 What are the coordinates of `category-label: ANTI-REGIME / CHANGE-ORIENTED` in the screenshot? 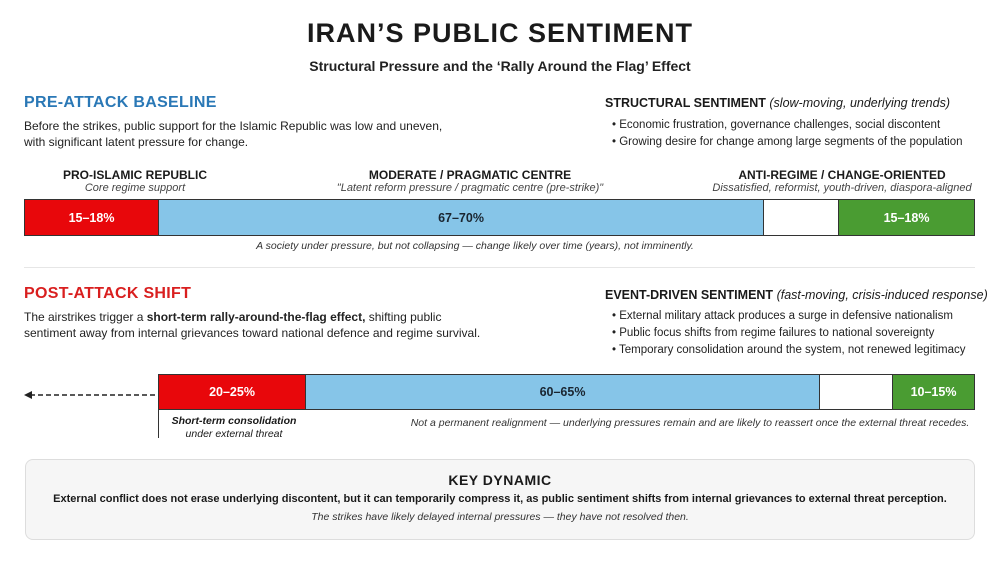 It's located at (842, 175).